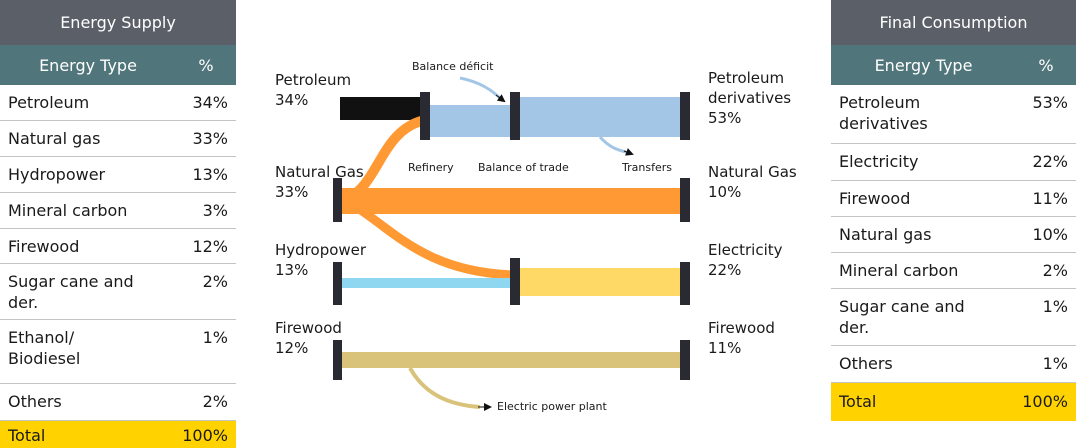  Describe the element at coordinates (1050, 234) in the screenshot. I see `row-value: 10%` at that location.